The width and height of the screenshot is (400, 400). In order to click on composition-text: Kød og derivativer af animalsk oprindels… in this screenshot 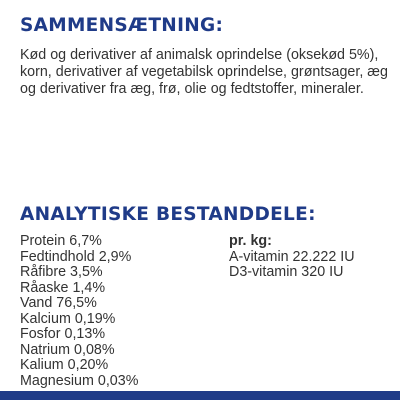, I will do `click(204, 72)`.